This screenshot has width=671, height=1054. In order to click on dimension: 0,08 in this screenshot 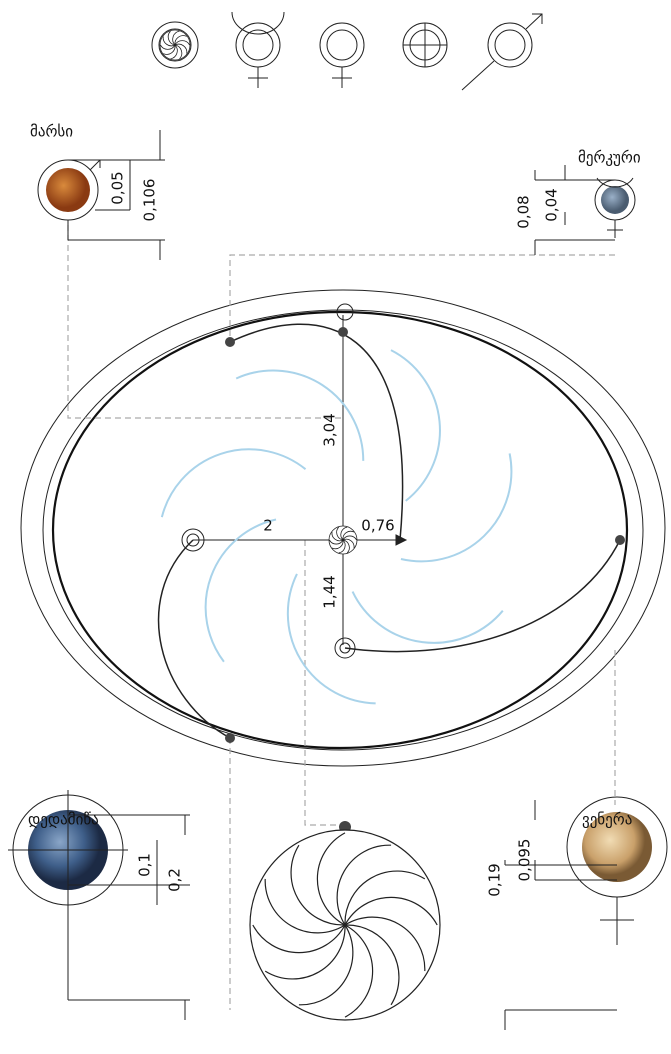, I will do `click(524, 211)`.